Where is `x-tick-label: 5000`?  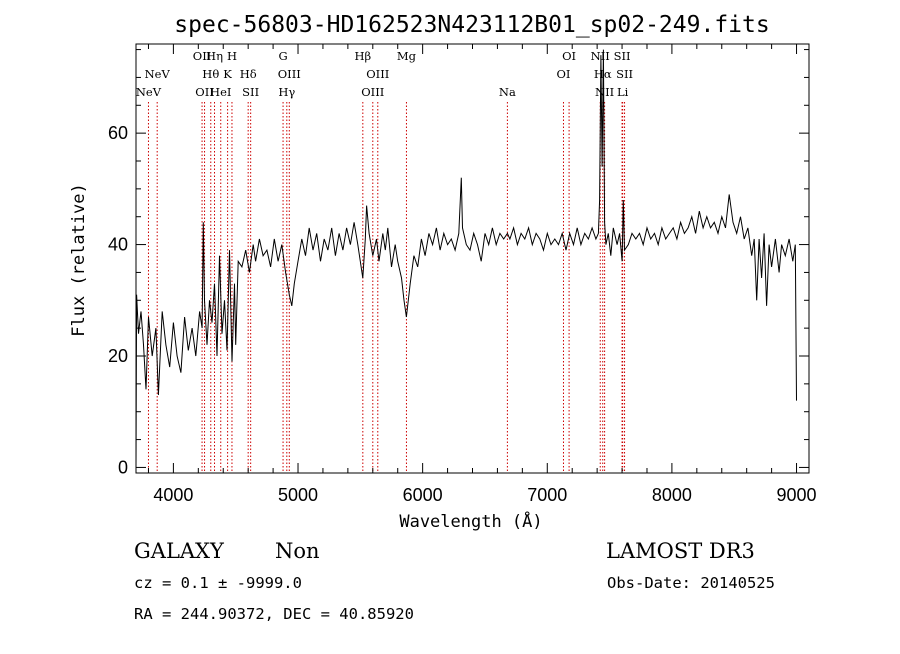 x-tick-label: 5000 is located at coordinates (298, 495).